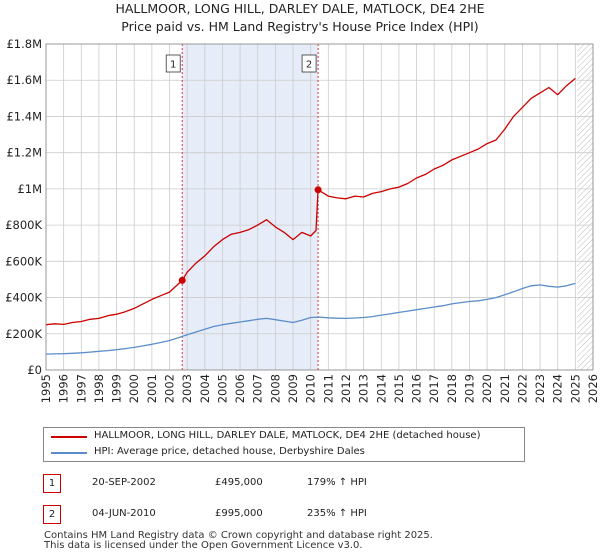 The image size is (600, 560). What do you see at coordinates (52, 514) in the screenshot?
I see `transaction-badge: 2` at bounding box center [52, 514].